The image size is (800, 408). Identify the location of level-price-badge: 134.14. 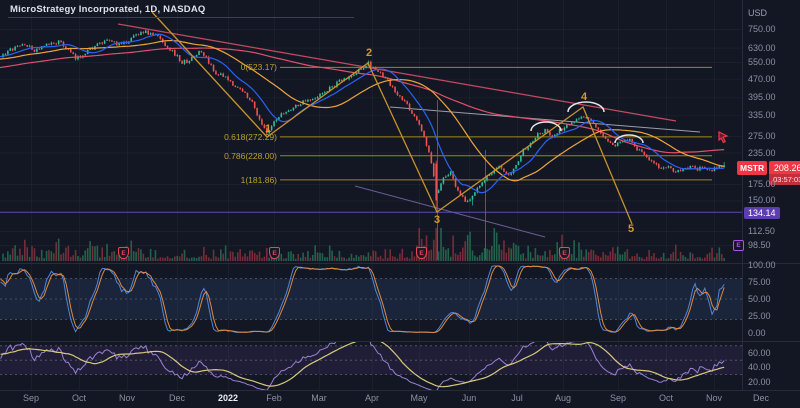
(762, 213).